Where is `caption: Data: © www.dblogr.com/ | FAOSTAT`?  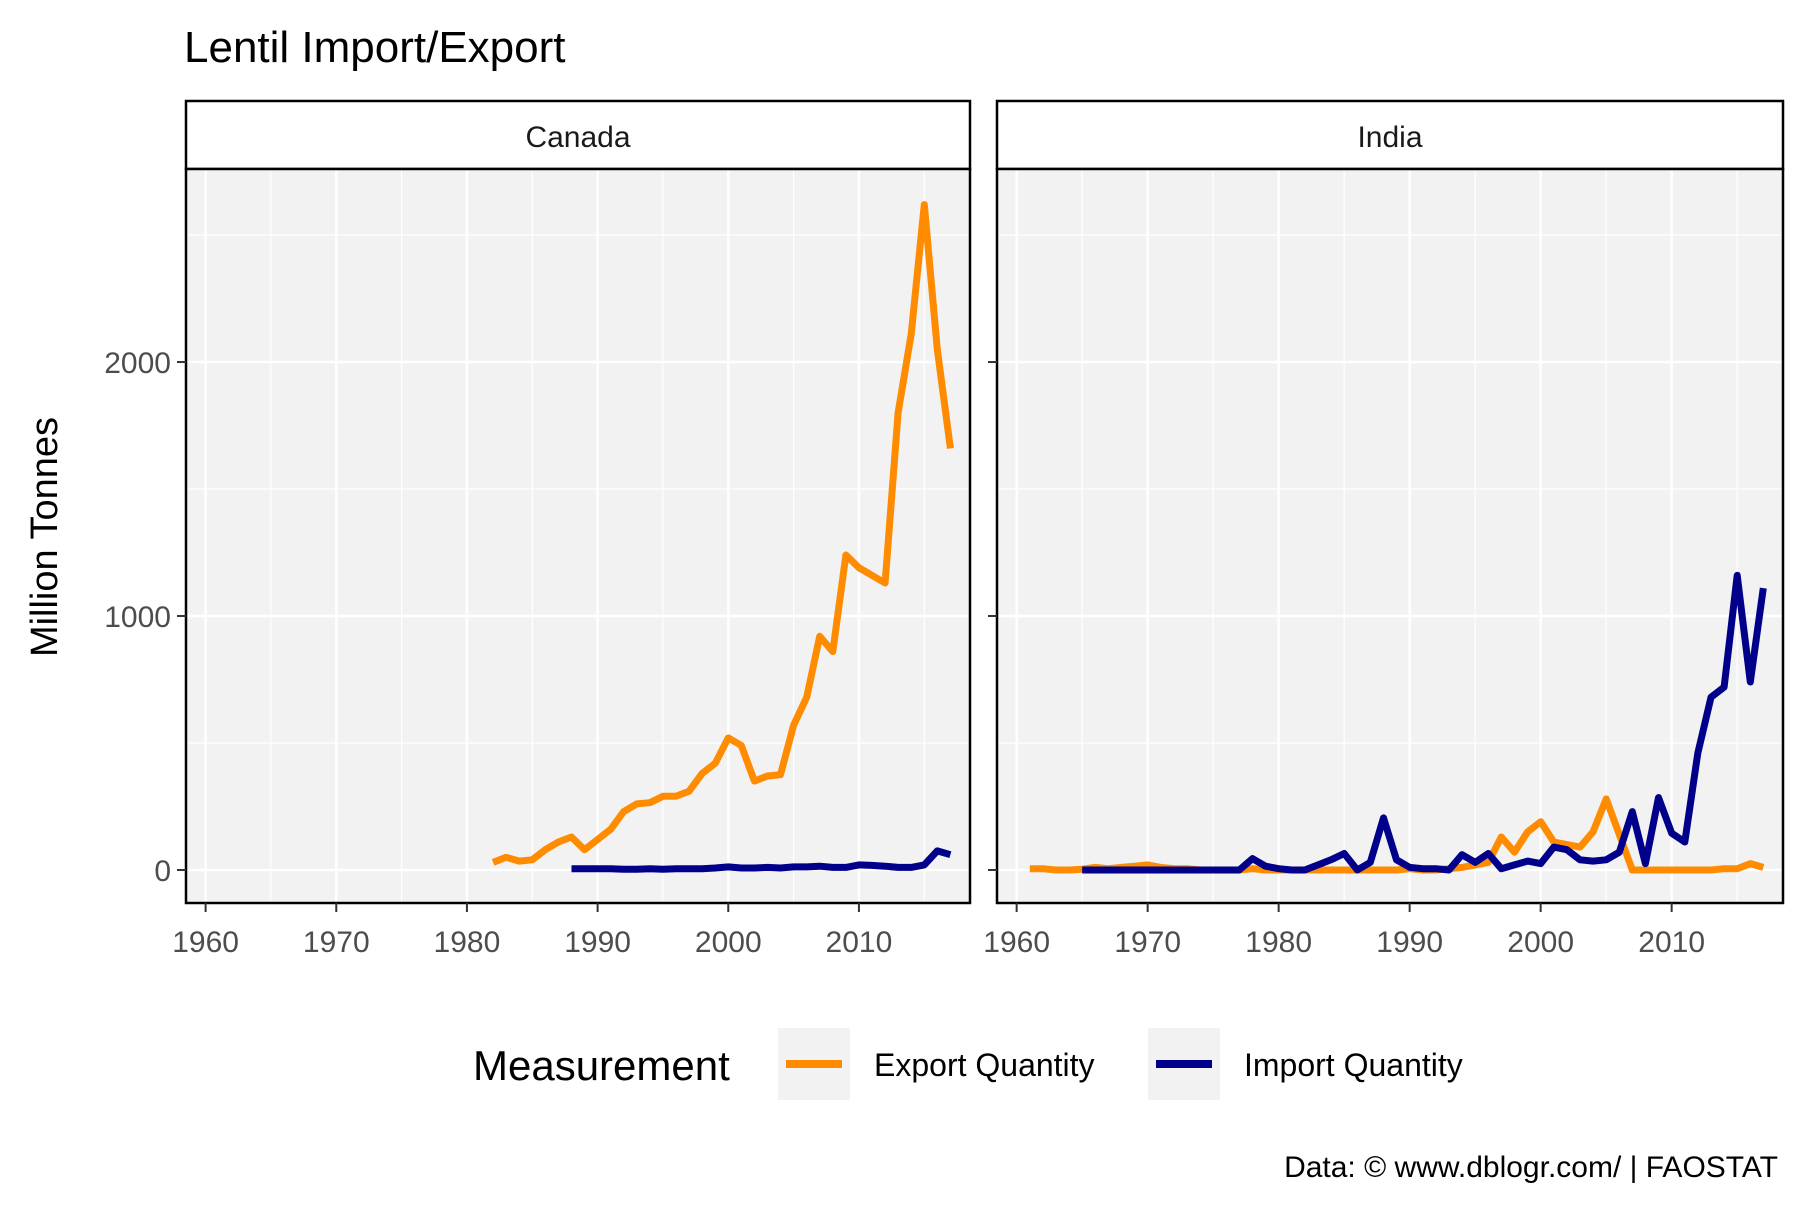 caption: Data: © www.dblogr.com/ | FAOSTAT is located at coordinates (1531, 1167).